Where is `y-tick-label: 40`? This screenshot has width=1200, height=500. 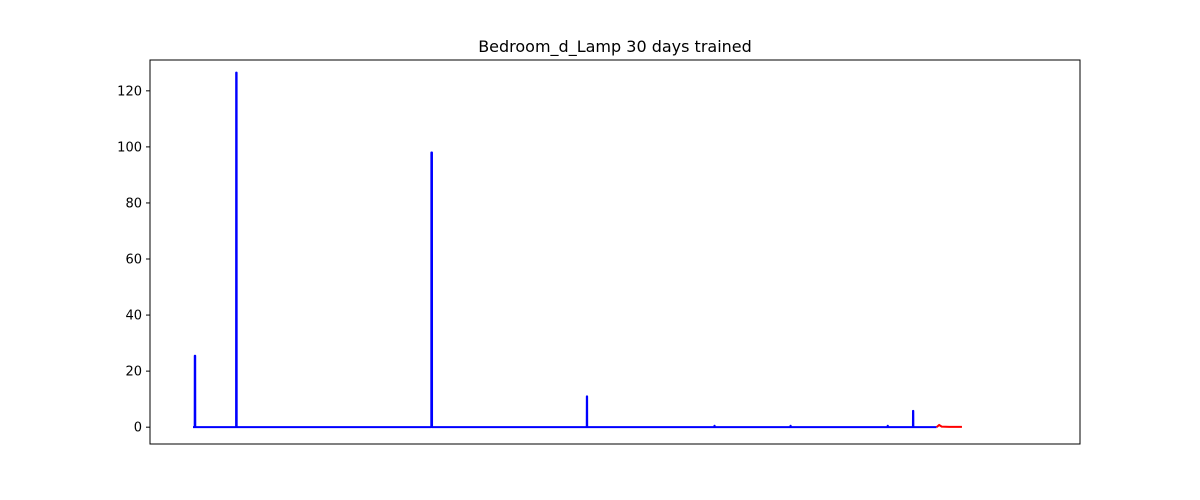
y-tick-label: 40 is located at coordinates (133, 316).